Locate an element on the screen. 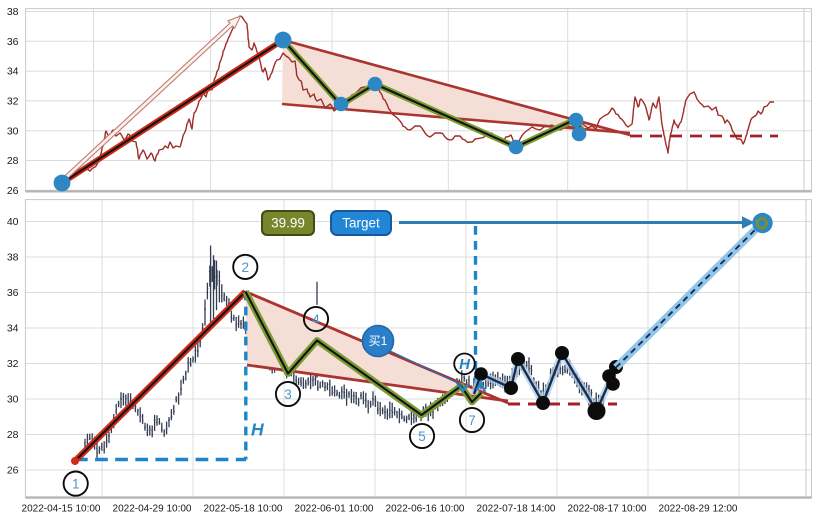  svg-text: 2022-06-16 10:00 is located at coordinates (425, 509).